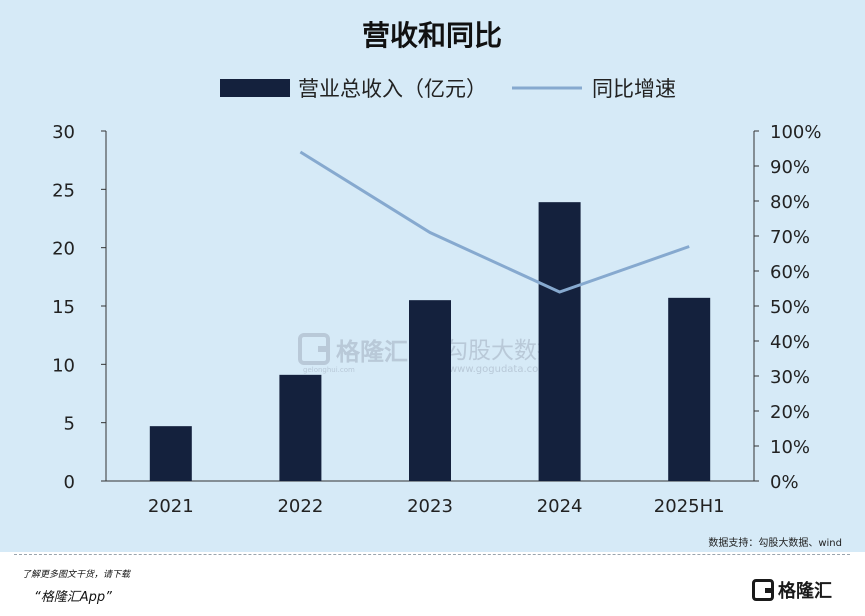 The width and height of the screenshot is (865, 616). Describe the element at coordinates (73, 597) in the screenshot. I see `footer-promo-app: “格隆汇App”` at that location.